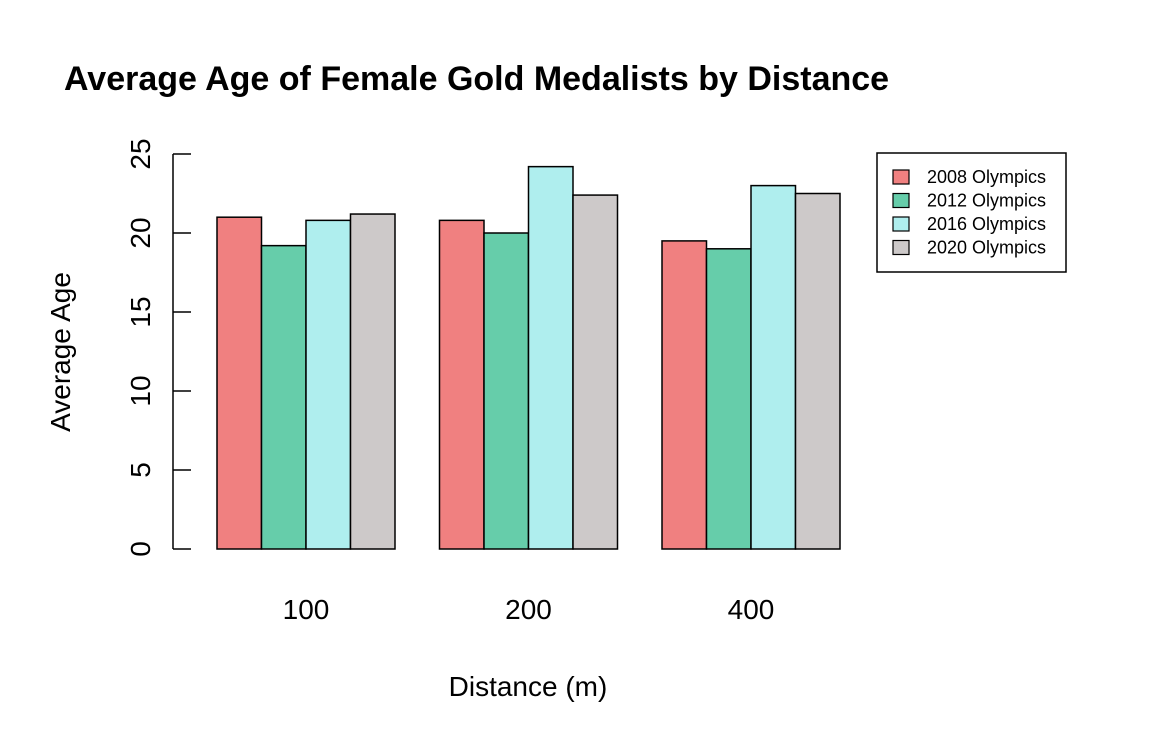 This screenshot has width=1172, height=742. What do you see at coordinates (751, 609) in the screenshot?
I see `x-tick-label: 400` at bounding box center [751, 609].